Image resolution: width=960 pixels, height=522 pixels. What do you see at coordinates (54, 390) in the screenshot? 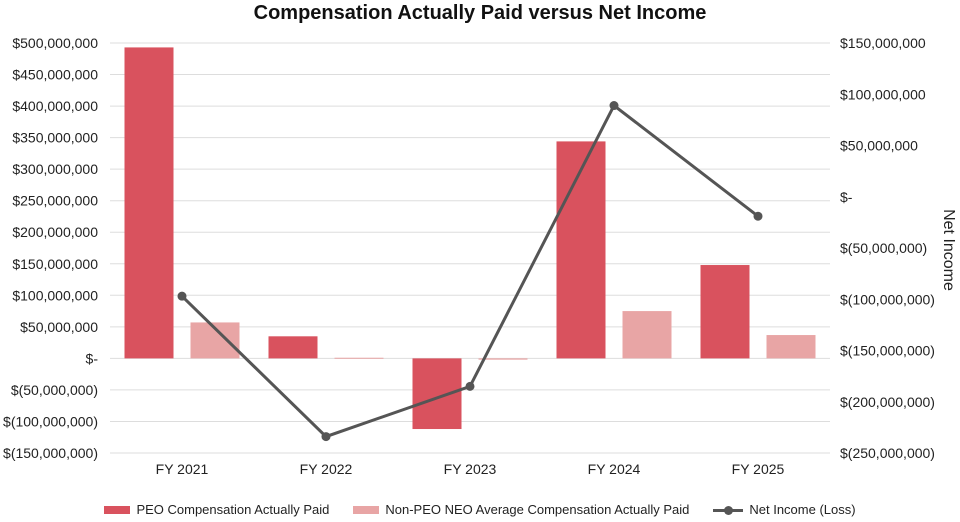
I see `left-tick-label: $(50,000,000)` at bounding box center [54, 390].